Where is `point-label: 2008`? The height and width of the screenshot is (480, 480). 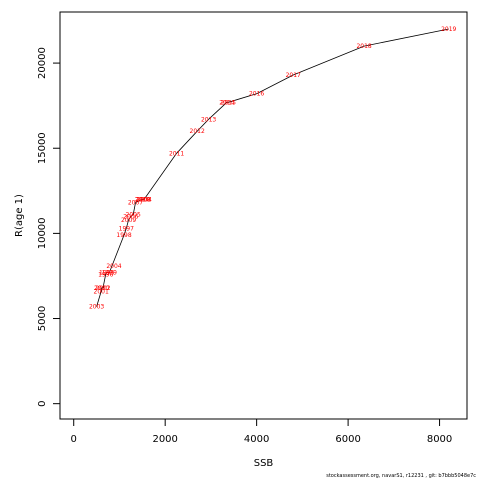 point-label: 2008 is located at coordinates (143, 199).